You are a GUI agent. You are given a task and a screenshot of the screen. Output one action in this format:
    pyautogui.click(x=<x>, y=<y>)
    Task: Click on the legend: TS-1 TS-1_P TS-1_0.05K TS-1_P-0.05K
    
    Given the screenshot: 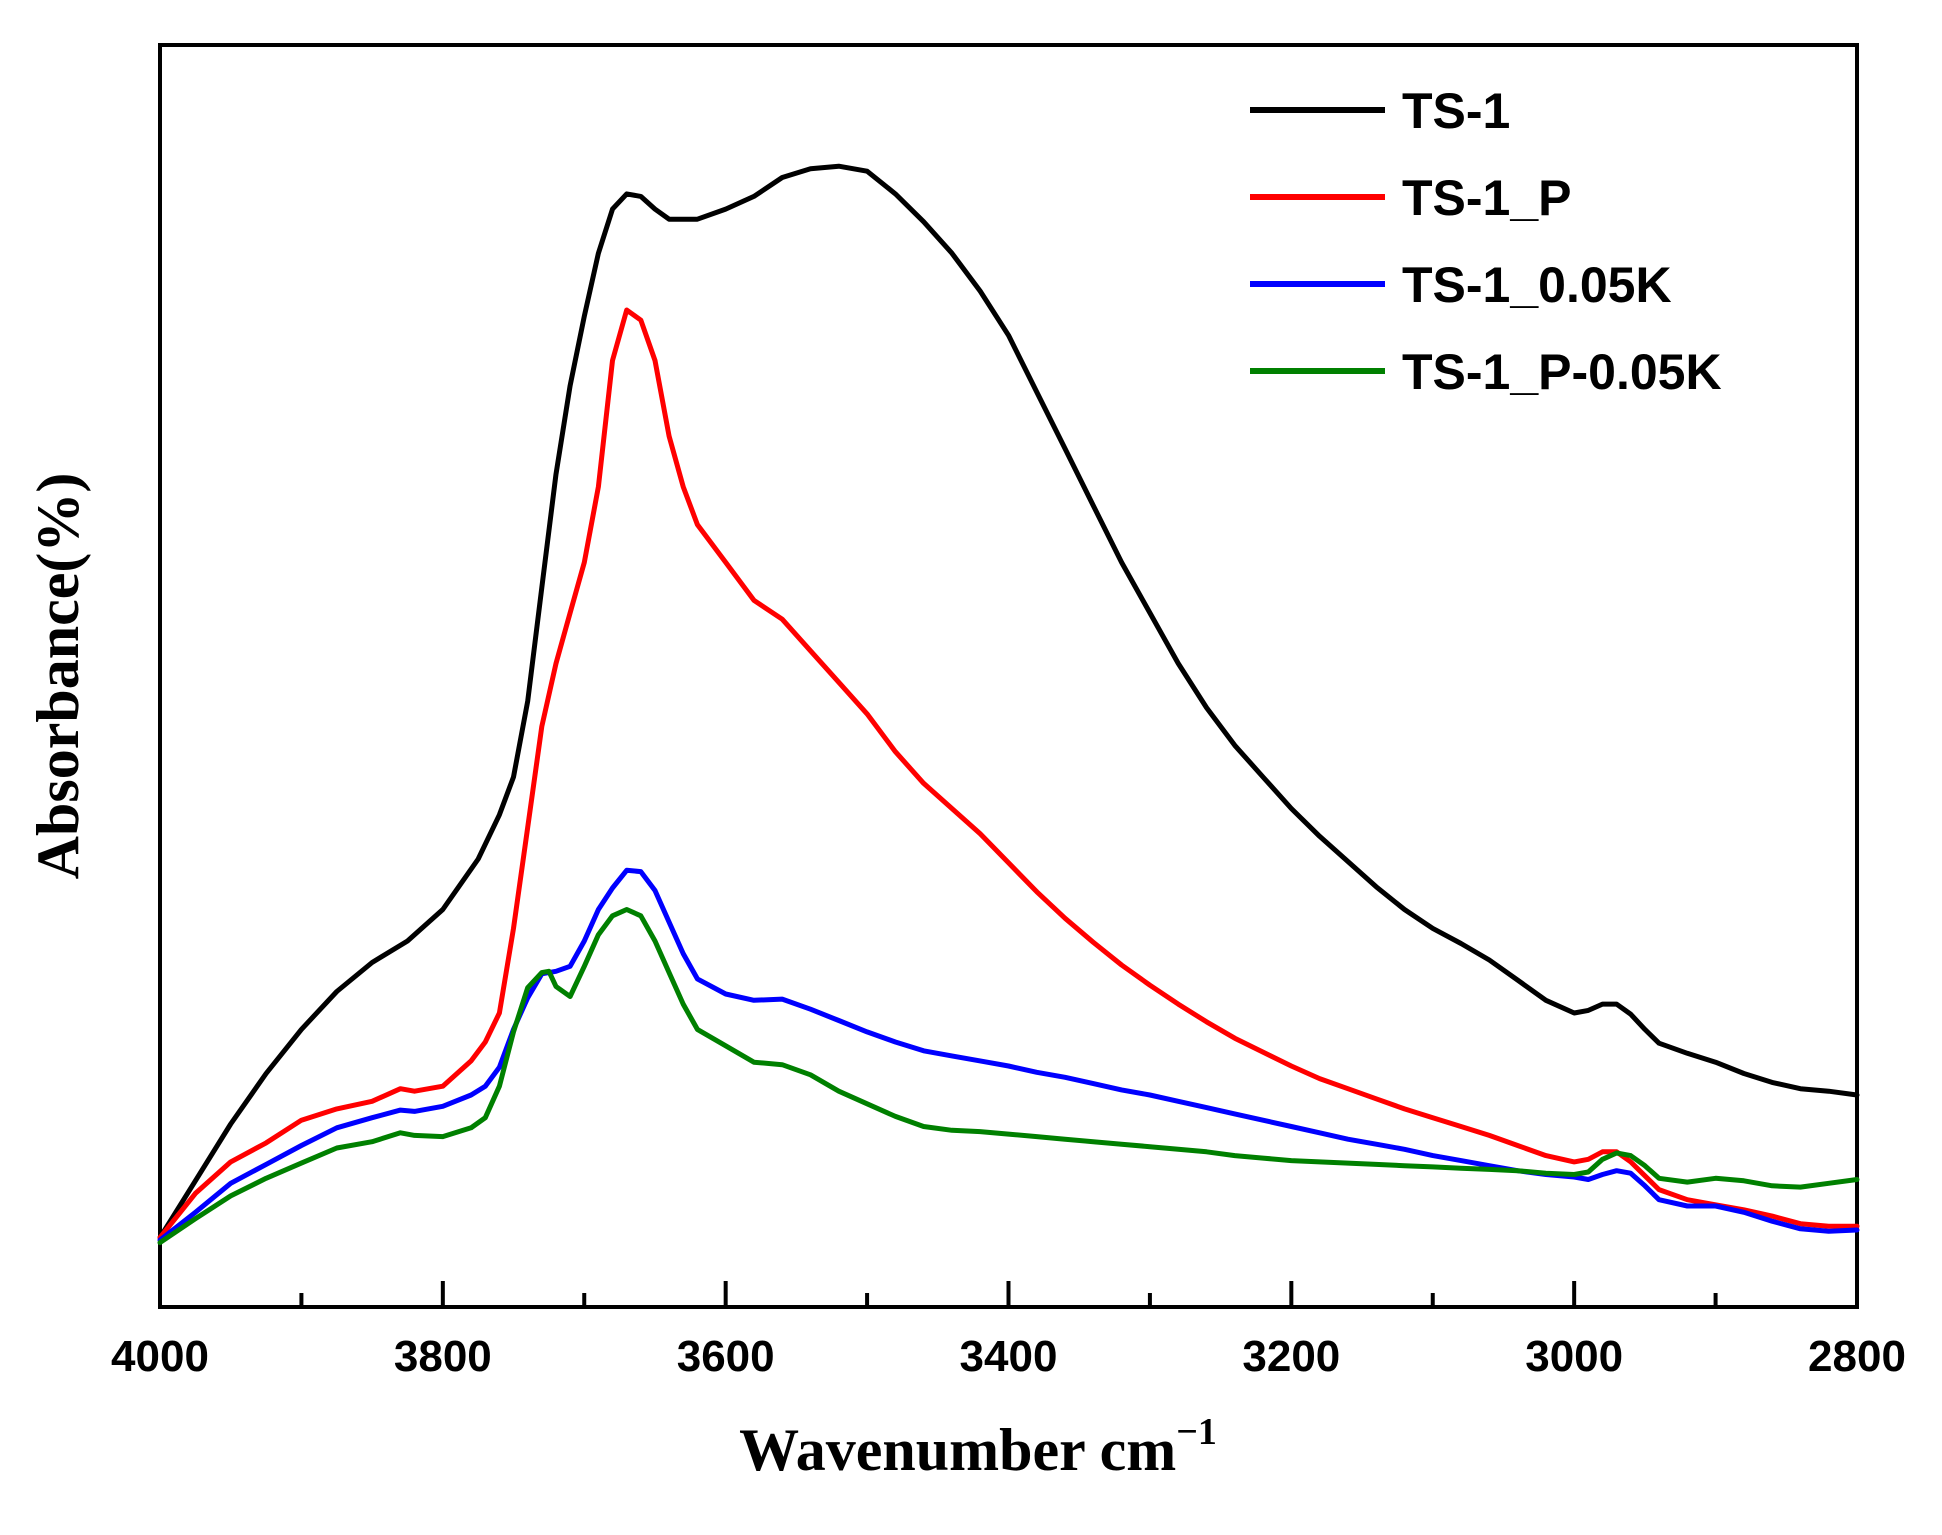 What is the action you would take?
    pyautogui.click(x=1486, y=241)
    